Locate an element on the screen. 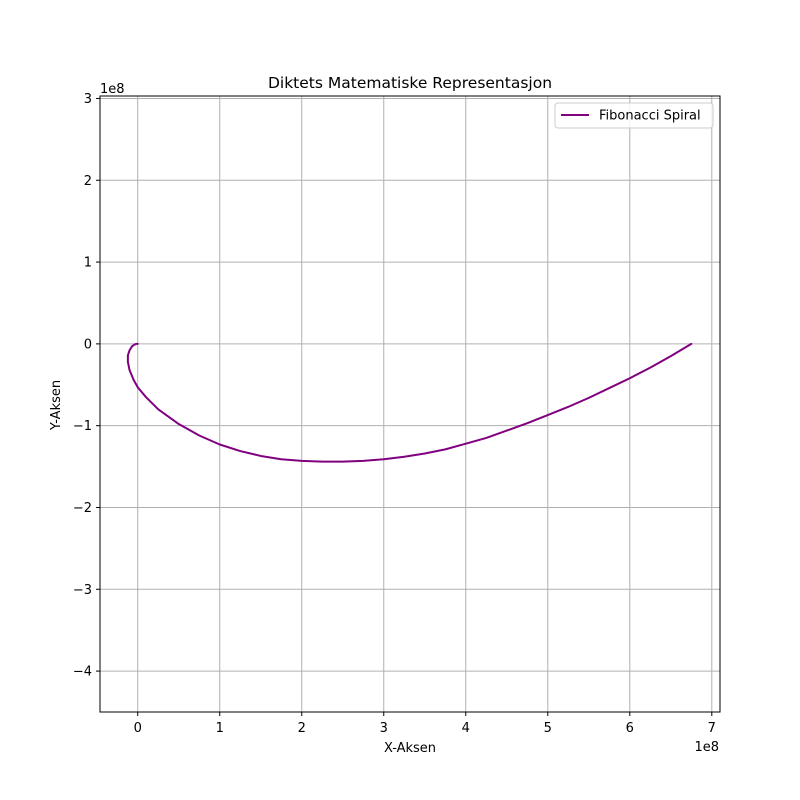 This screenshot has height=800, width=800. legend: Fibonacci Spiral is located at coordinates (634, 115).